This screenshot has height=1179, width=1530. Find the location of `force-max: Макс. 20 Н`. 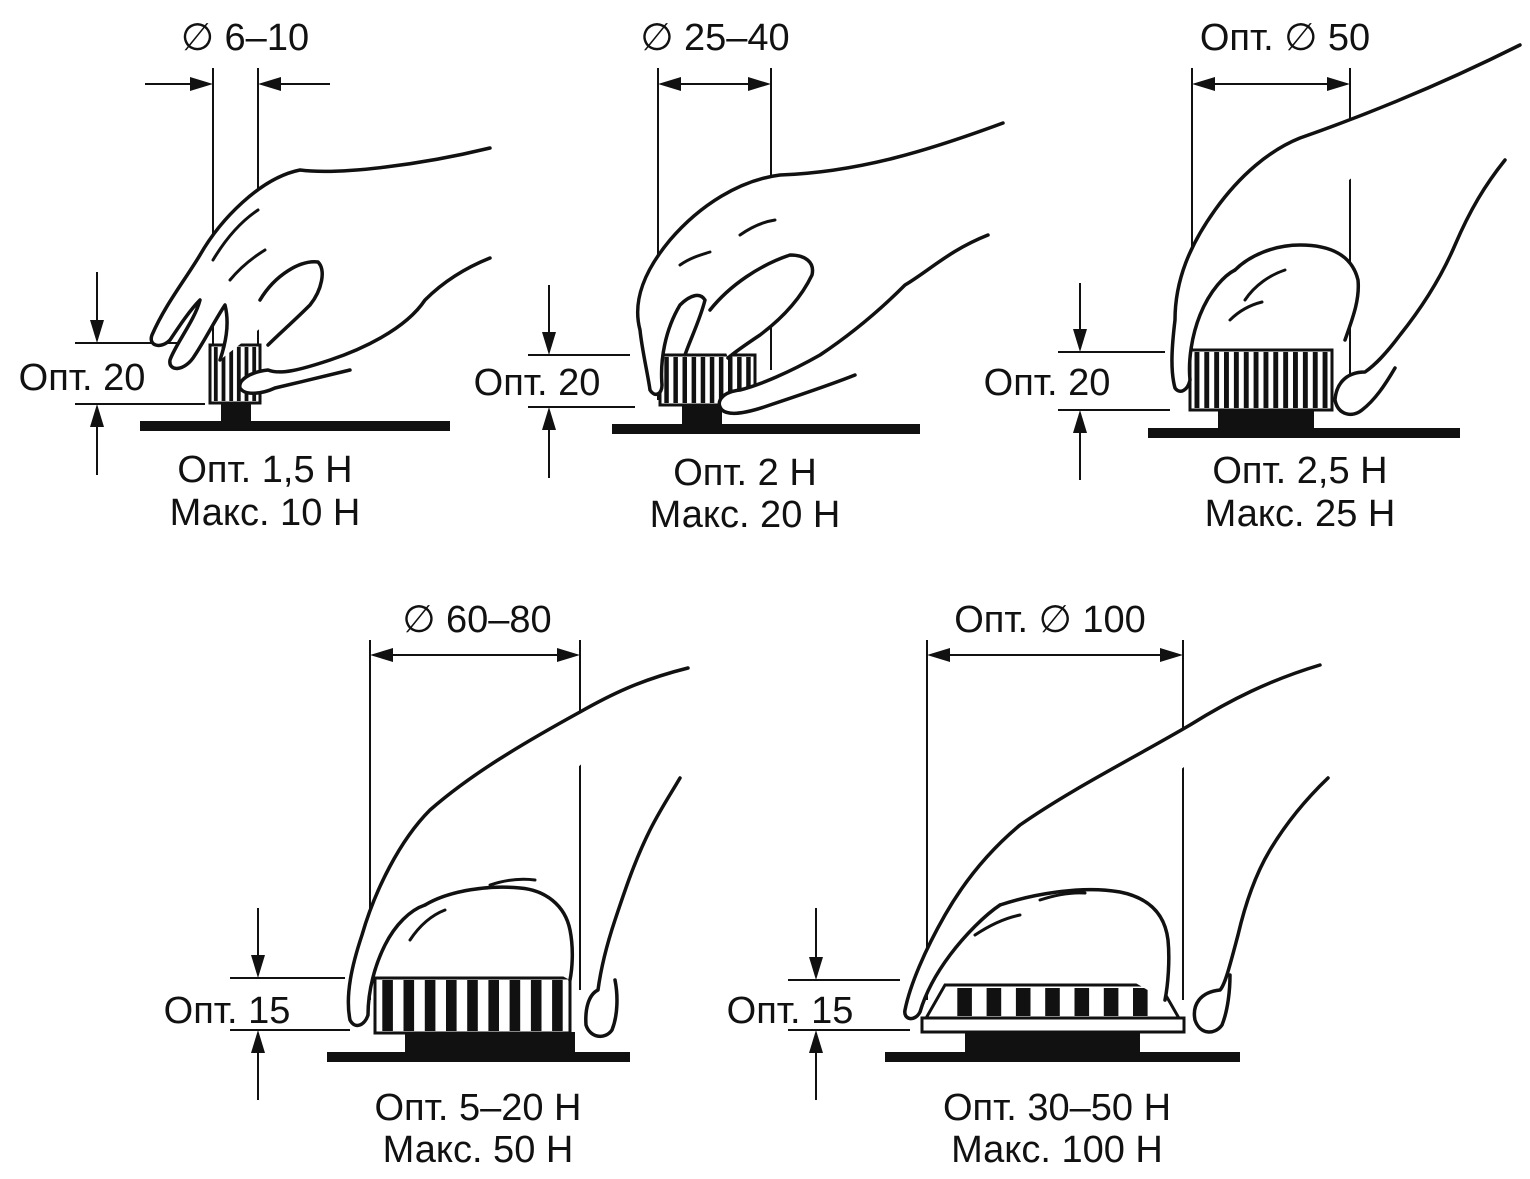

force-max: Макс. 20 Н is located at coordinates (745, 515).